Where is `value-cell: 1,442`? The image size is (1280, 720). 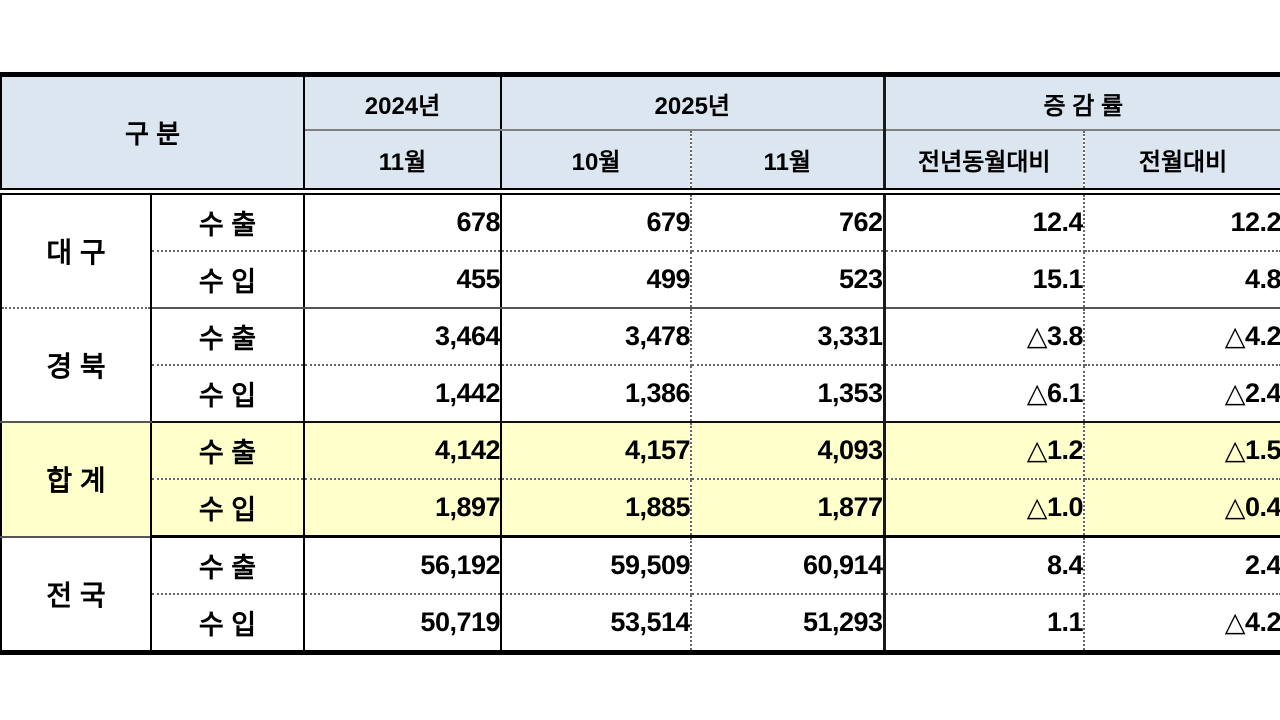 value-cell: 1,442 is located at coordinates (403, 394).